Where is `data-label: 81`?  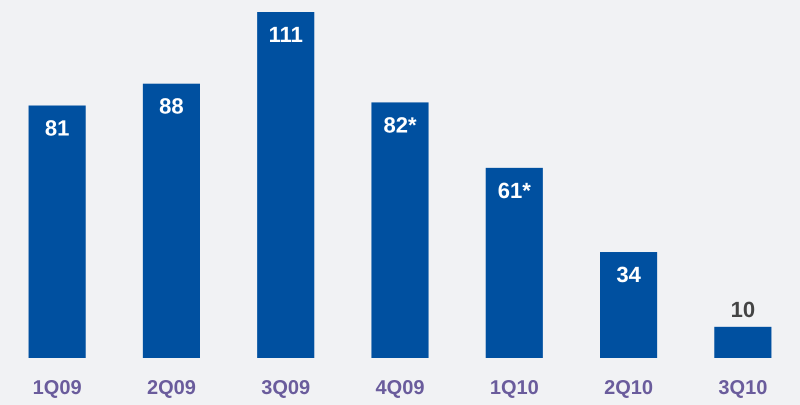
data-label: 81 is located at coordinates (57, 128).